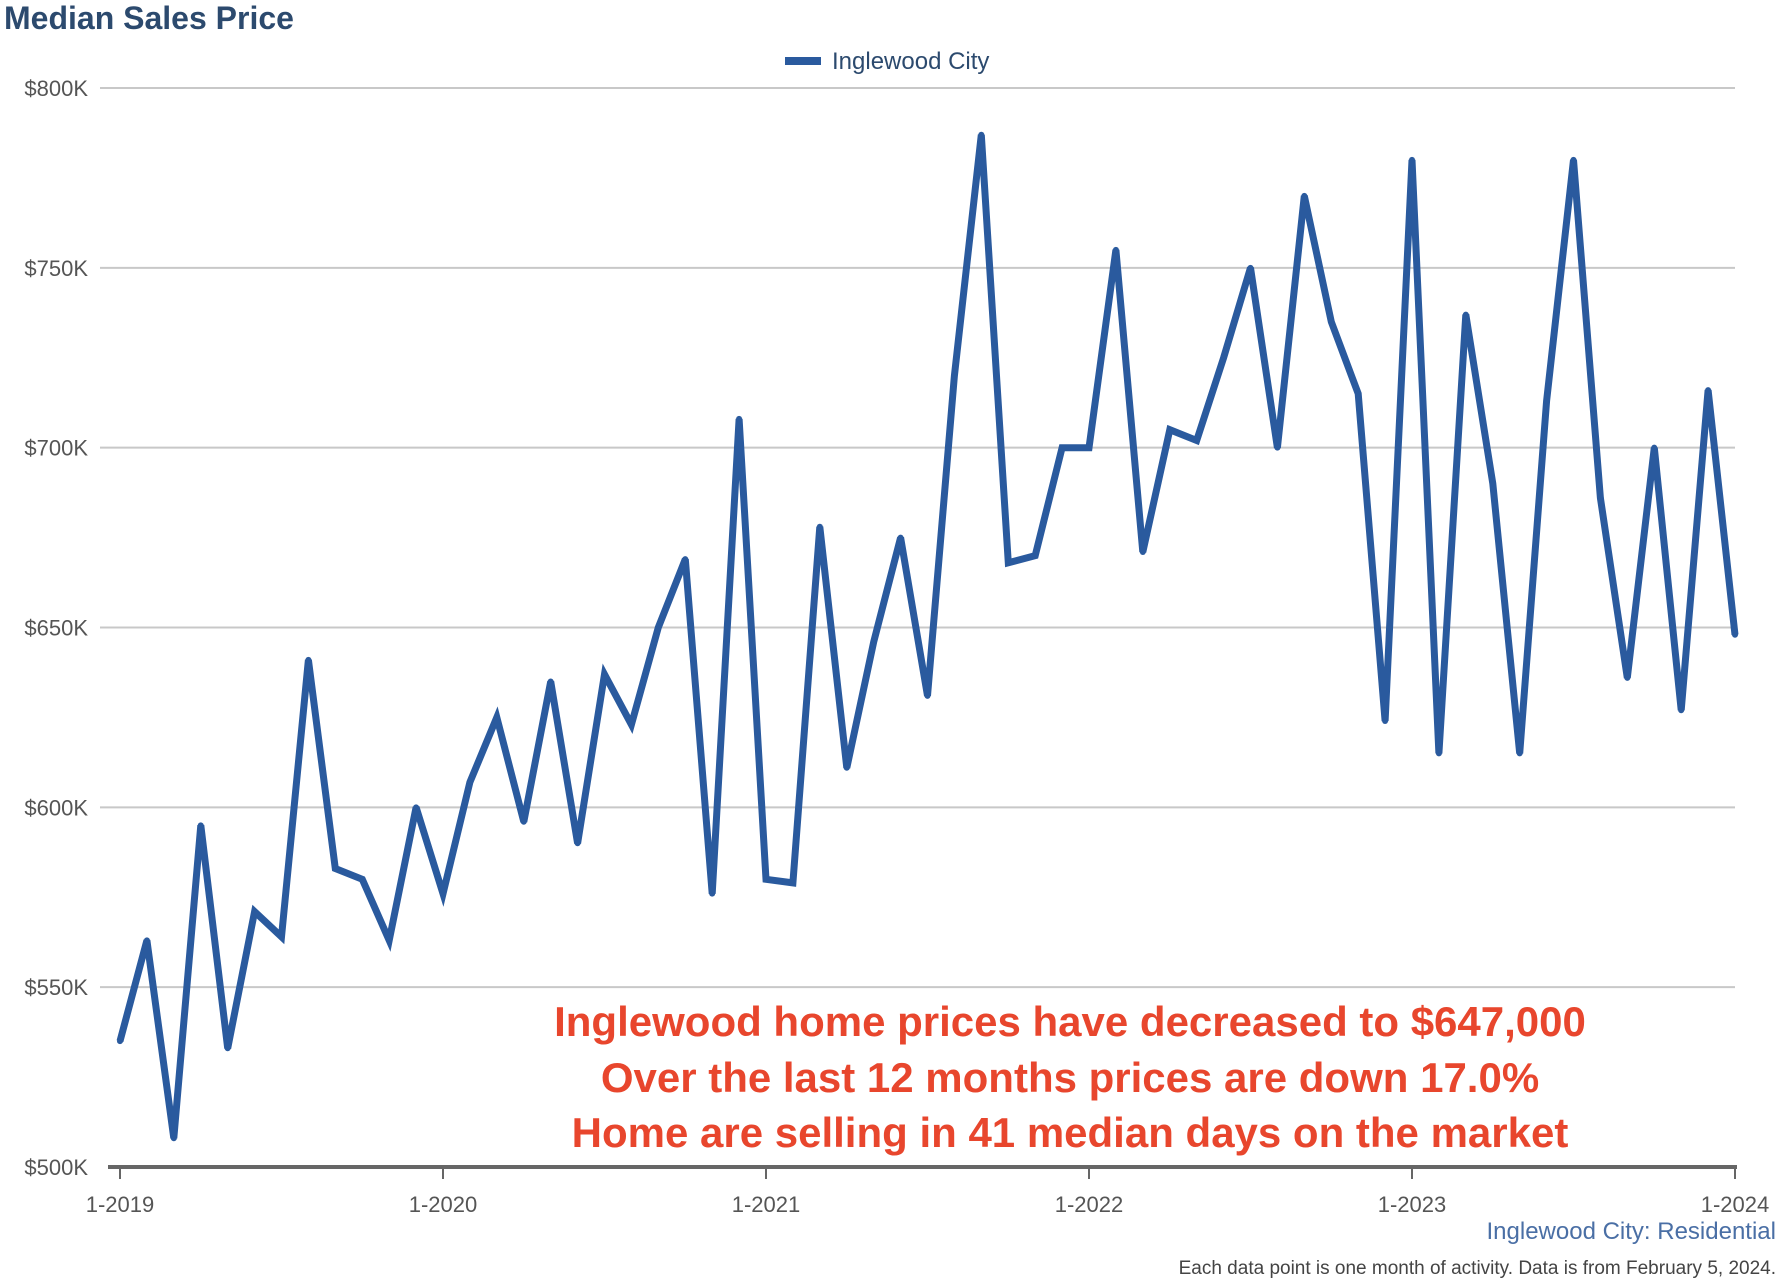 The width and height of the screenshot is (1786, 1288). I want to click on legend-swatch, so click(803, 61).